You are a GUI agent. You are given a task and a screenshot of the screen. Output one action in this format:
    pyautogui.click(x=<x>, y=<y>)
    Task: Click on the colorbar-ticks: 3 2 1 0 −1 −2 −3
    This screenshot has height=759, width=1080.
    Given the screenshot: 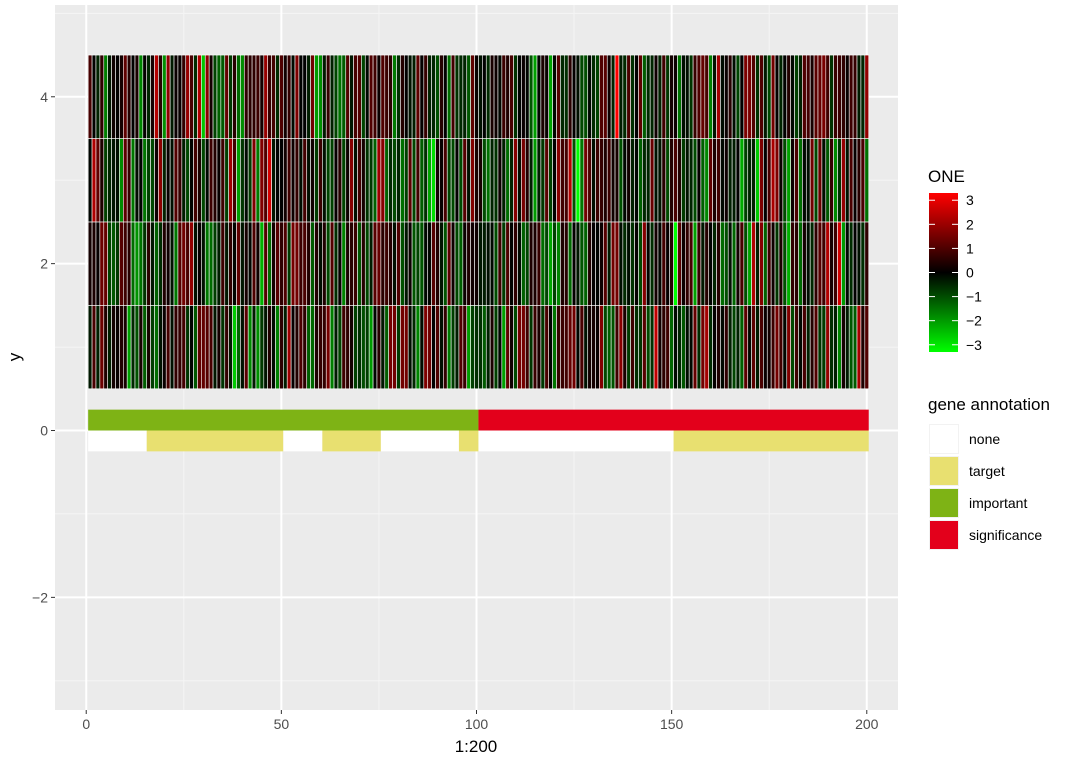 What is the action you would take?
    pyautogui.click(x=955, y=272)
    